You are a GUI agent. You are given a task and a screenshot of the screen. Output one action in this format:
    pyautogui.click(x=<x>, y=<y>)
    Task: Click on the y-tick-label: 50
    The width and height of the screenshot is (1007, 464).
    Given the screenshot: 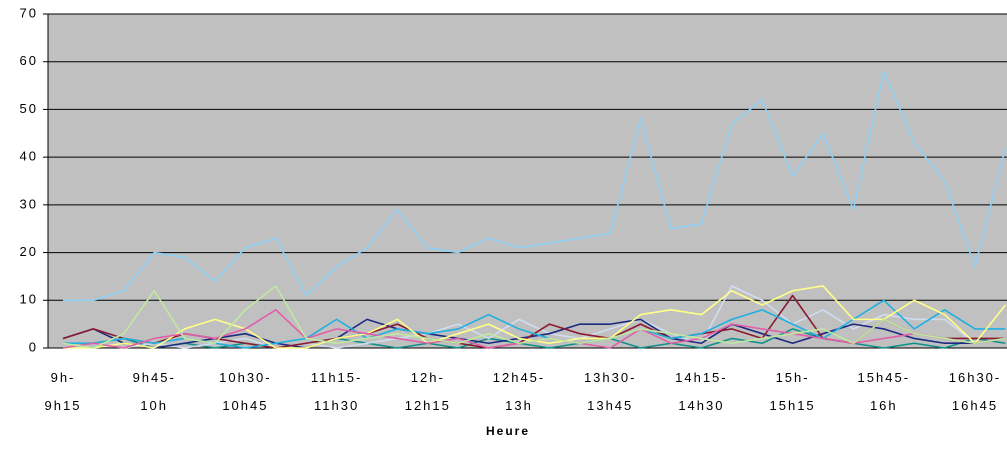 What is the action you would take?
    pyautogui.click(x=29, y=108)
    